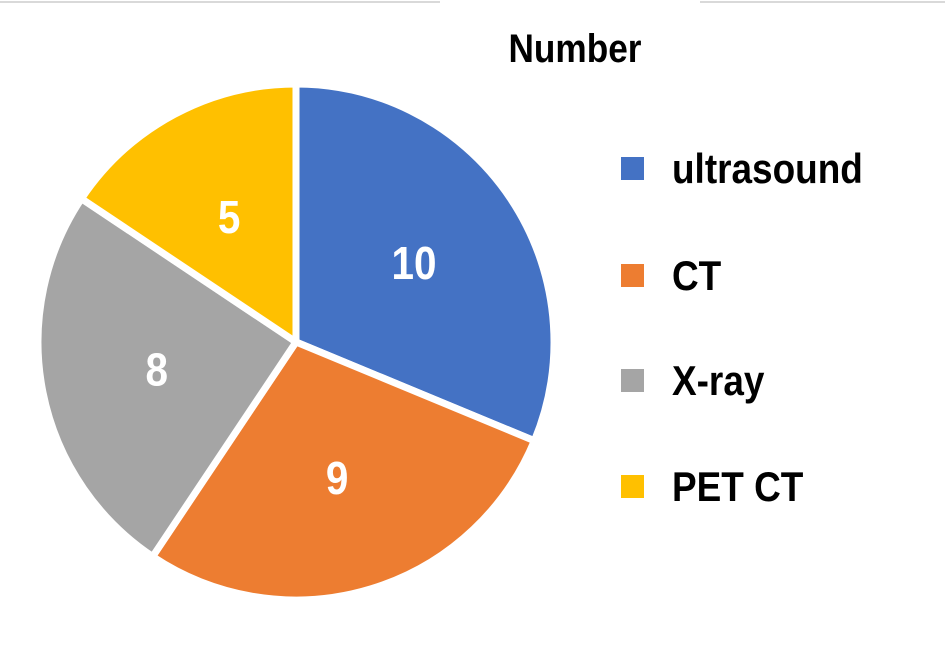 This screenshot has height=671, width=945. What do you see at coordinates (767, 169) in the screenshot?
I see `legend-label: ultrasound` at bounding box center [767, 169].